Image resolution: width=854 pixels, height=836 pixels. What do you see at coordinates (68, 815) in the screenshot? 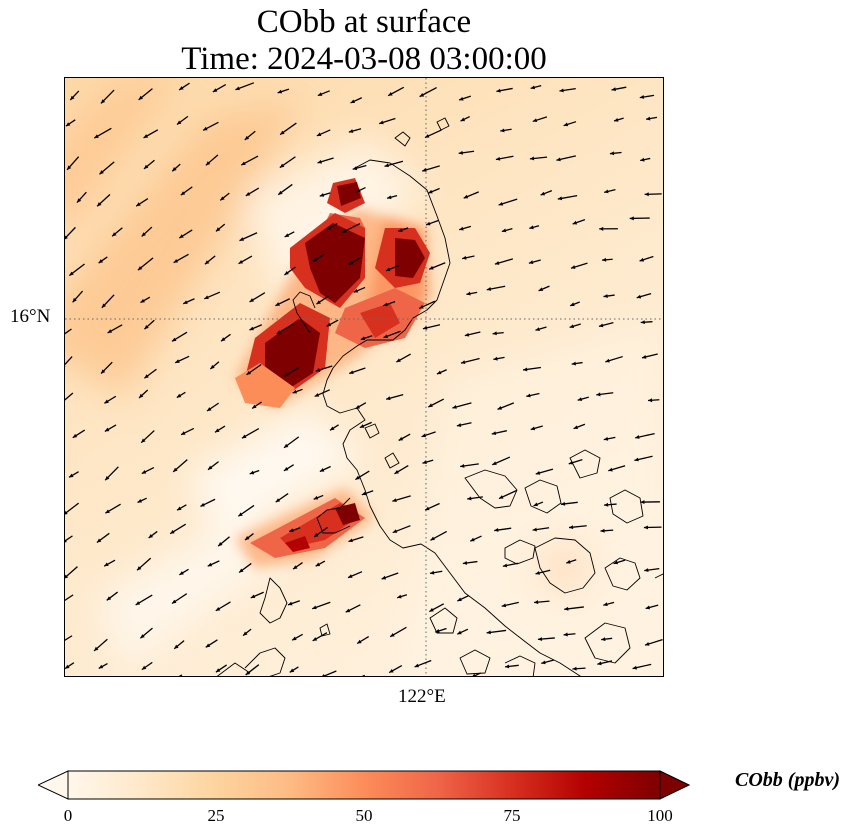
I see `colorbar-tick-0: 0` at bounding box center [68, 815].